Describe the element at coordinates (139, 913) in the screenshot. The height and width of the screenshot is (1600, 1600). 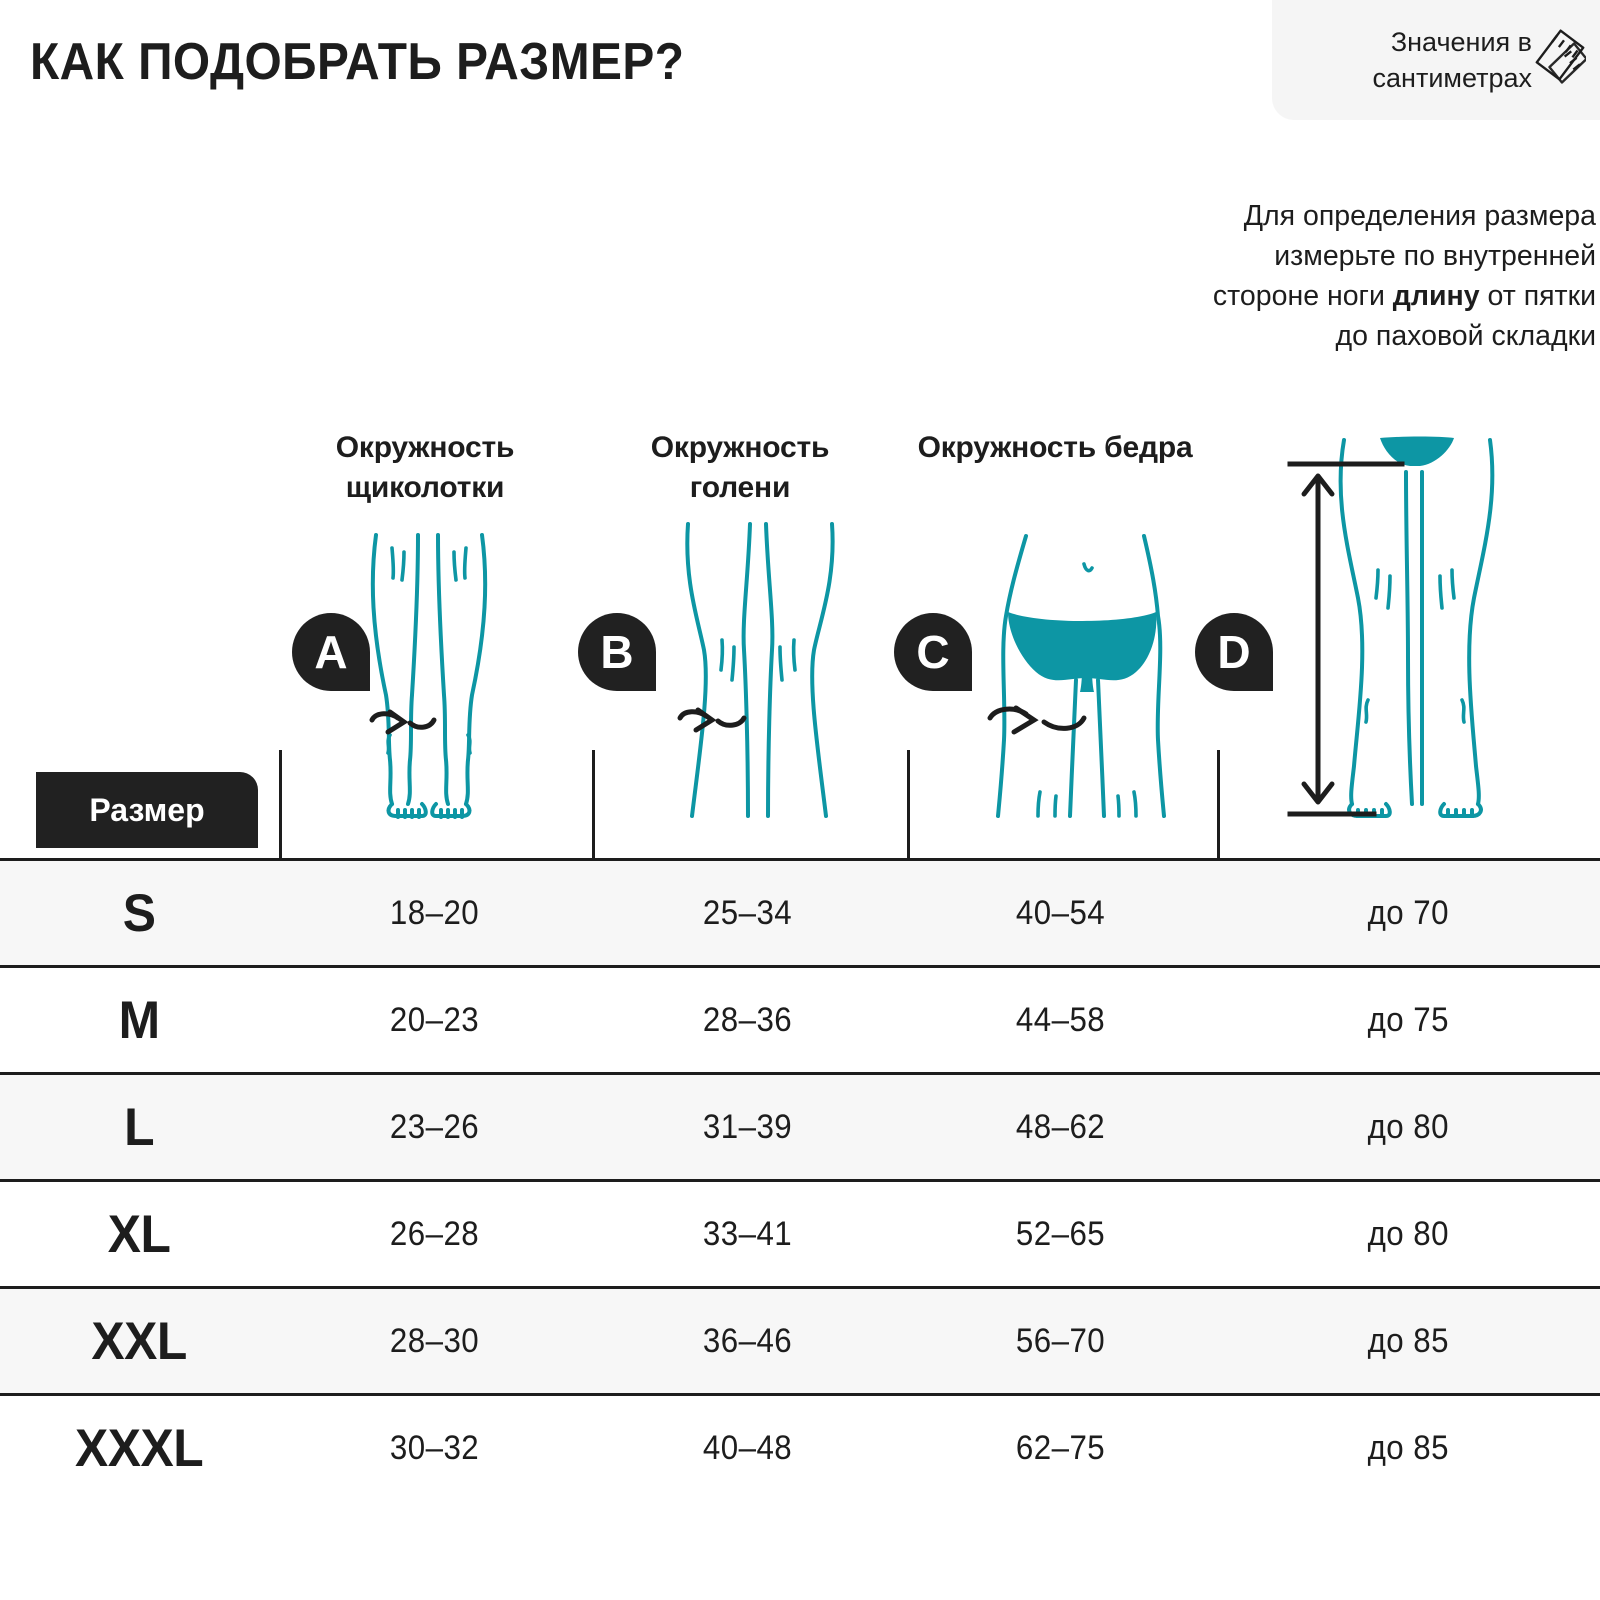
I see `cell-size: S` at that location.